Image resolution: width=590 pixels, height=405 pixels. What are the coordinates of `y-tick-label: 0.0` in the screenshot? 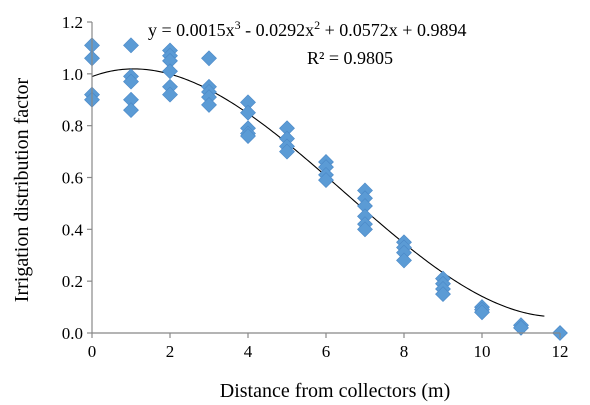 It's located at (72, 333).